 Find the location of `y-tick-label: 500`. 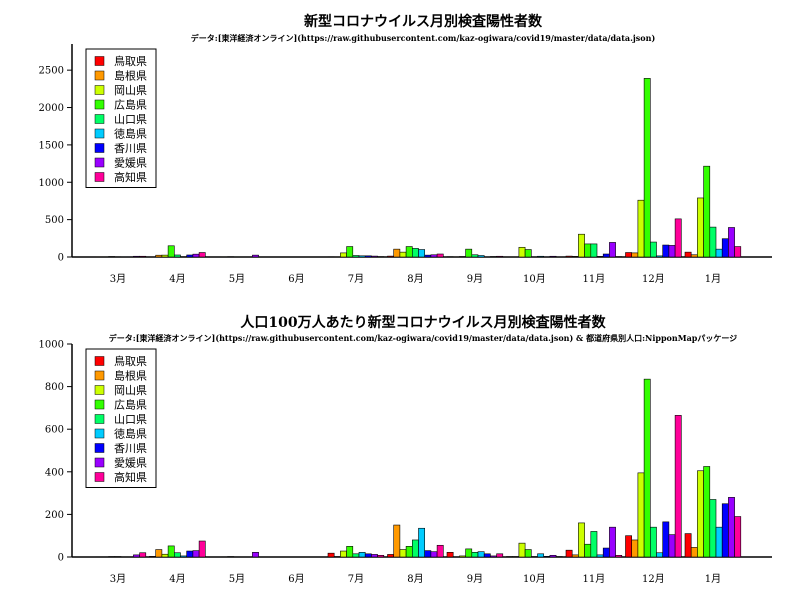

y-tick-label: 500 is located at coordinates (54, 220).